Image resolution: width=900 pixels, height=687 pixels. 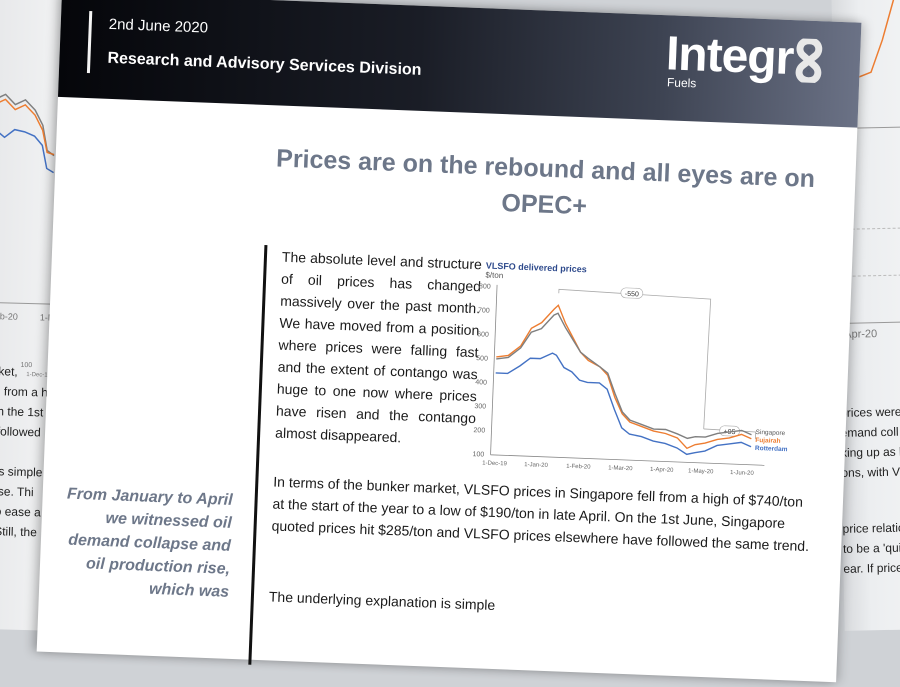 What do you see at coordinates (632, 295) in the screenshot?
I see `svg-text: -550` at bounding box center [632, 295].